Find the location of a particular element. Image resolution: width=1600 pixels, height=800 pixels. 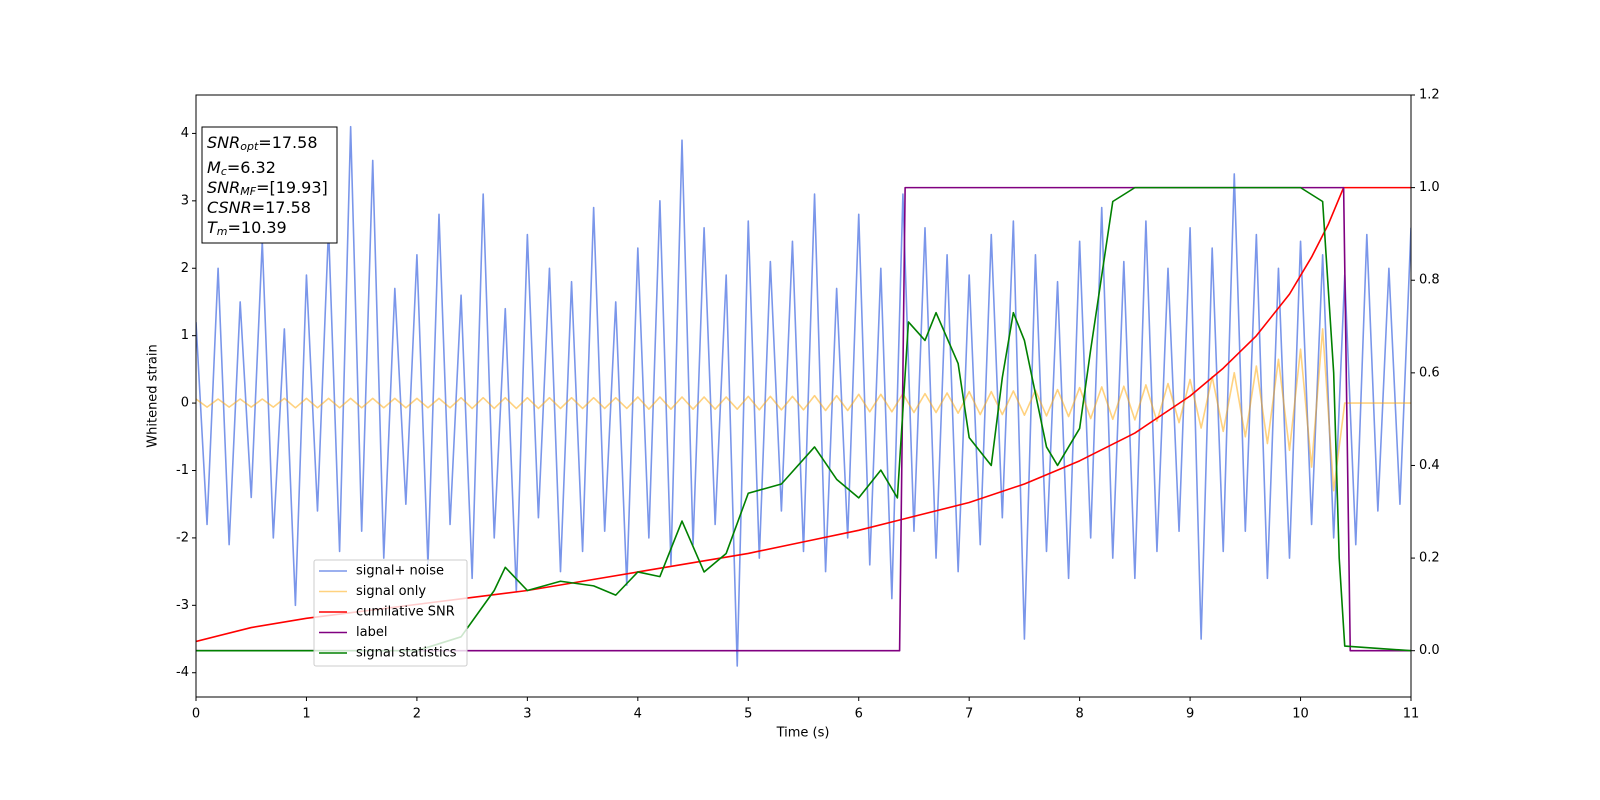

x-tick-label: 9 is located at coordinates (1190, 714).